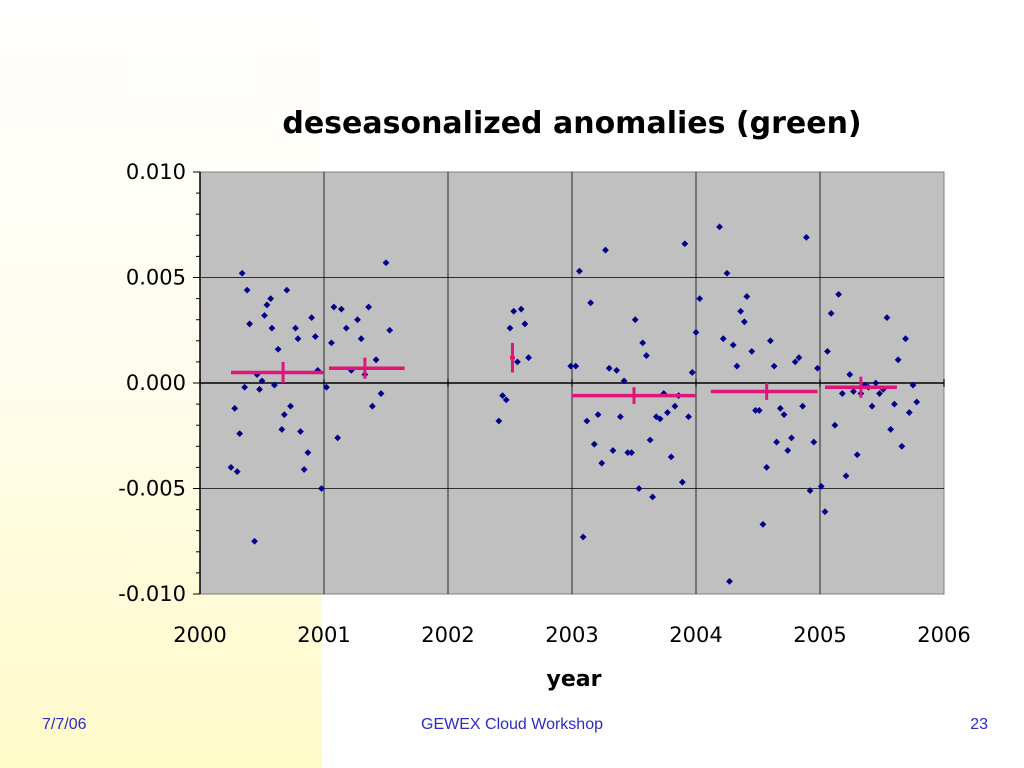 This screenshot has height=768, width=1024. What do you see at coordinates (571, 635) in the screenshot?
I see `x-tick-label: 2003` at bounding box center [571, 635].